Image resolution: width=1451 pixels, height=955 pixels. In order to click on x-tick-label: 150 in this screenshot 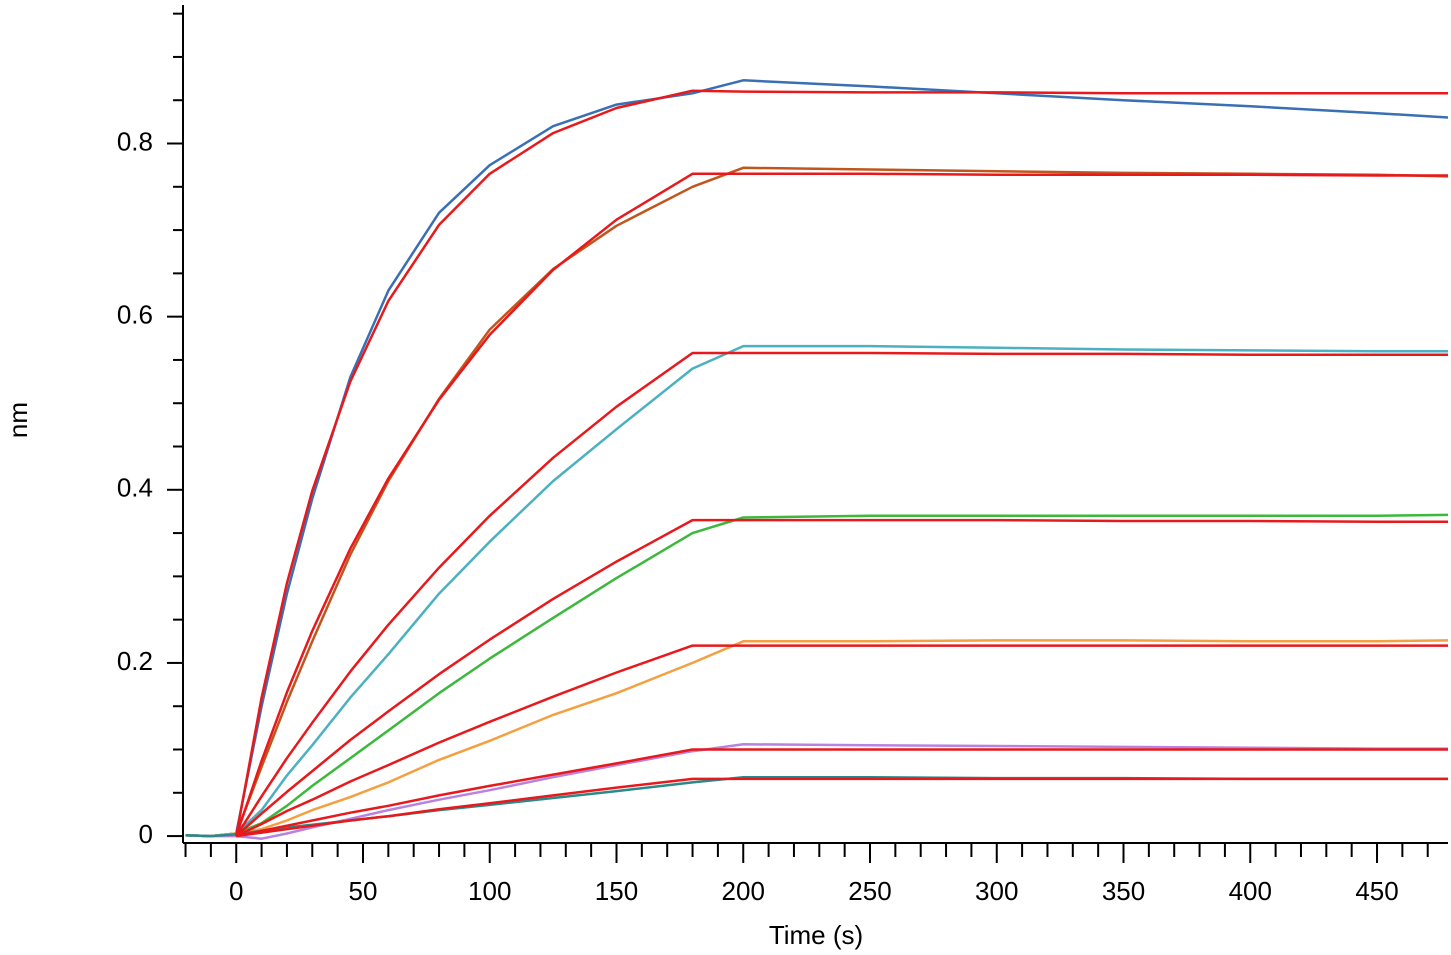, I will do `click(616, 891)`.